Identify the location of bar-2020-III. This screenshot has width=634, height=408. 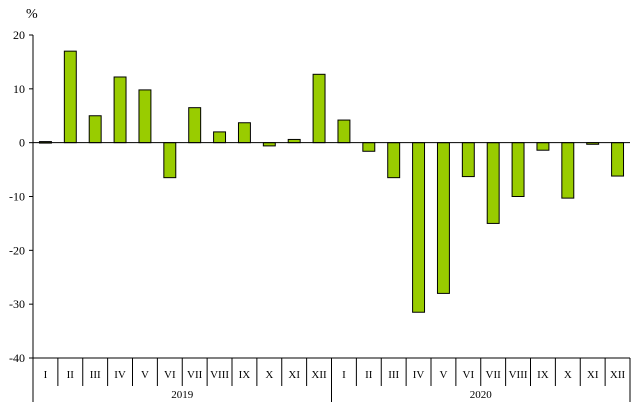
(394, 160).